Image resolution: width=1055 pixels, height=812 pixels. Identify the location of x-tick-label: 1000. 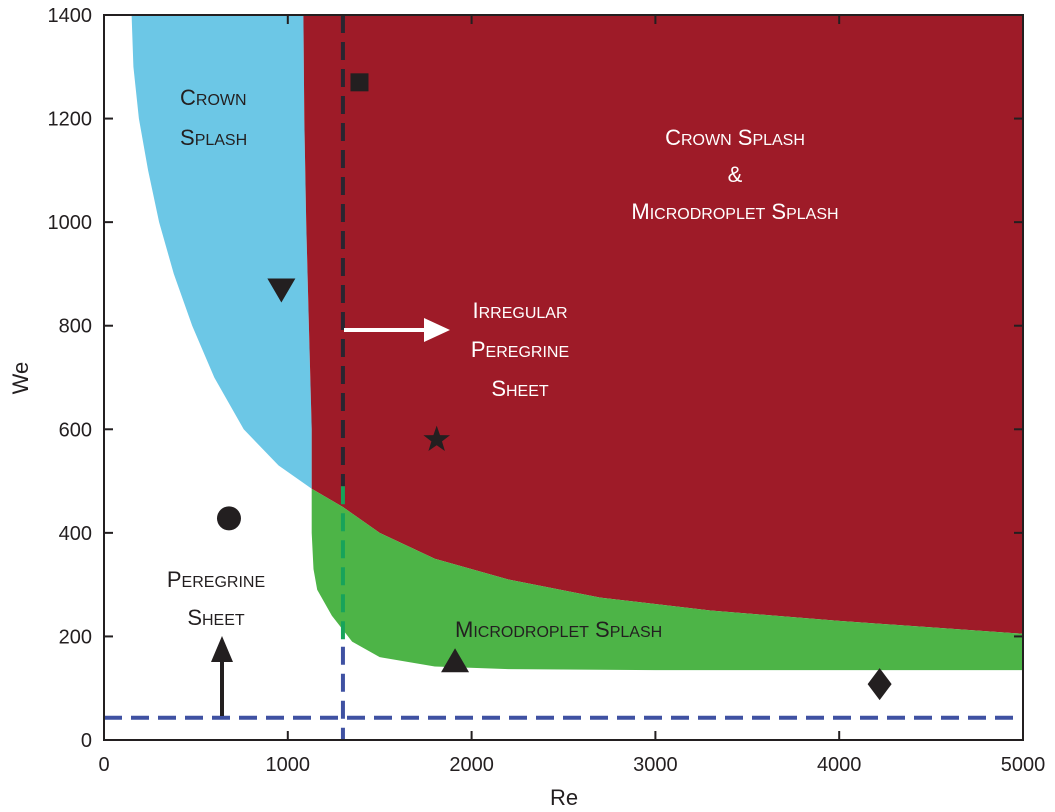
(288, 765).